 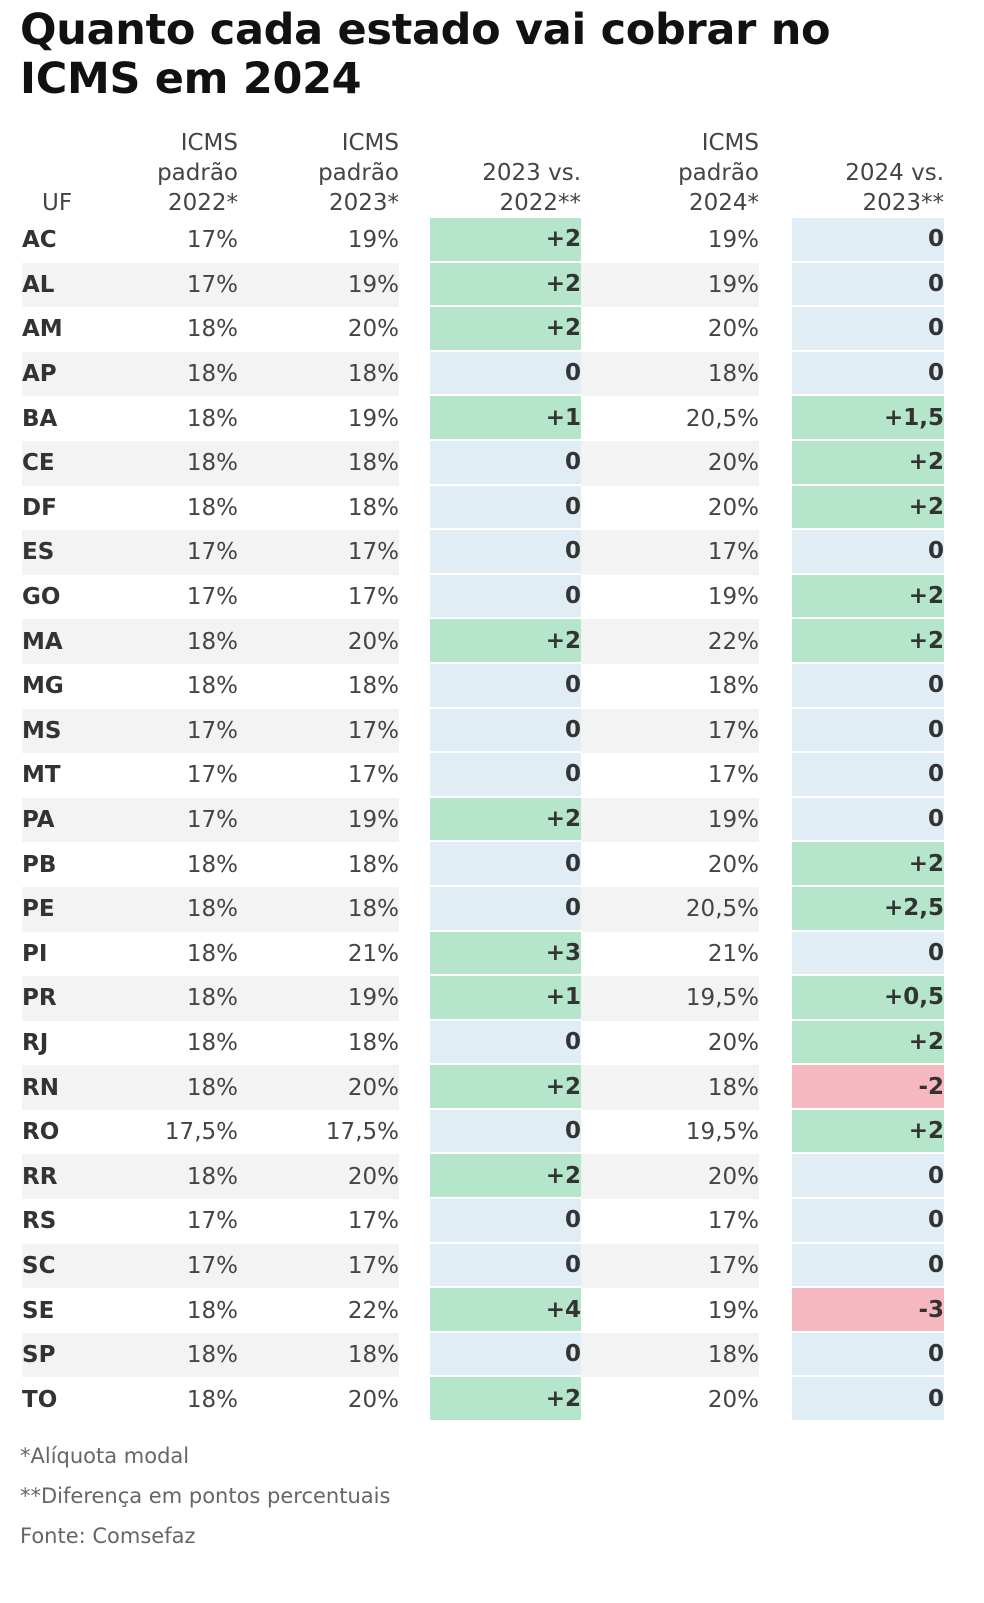 What do you see at coordinates (318, 285) in the screenshot?
I see `cell-icms-2023: 19%` at bounding box center [318, 285].